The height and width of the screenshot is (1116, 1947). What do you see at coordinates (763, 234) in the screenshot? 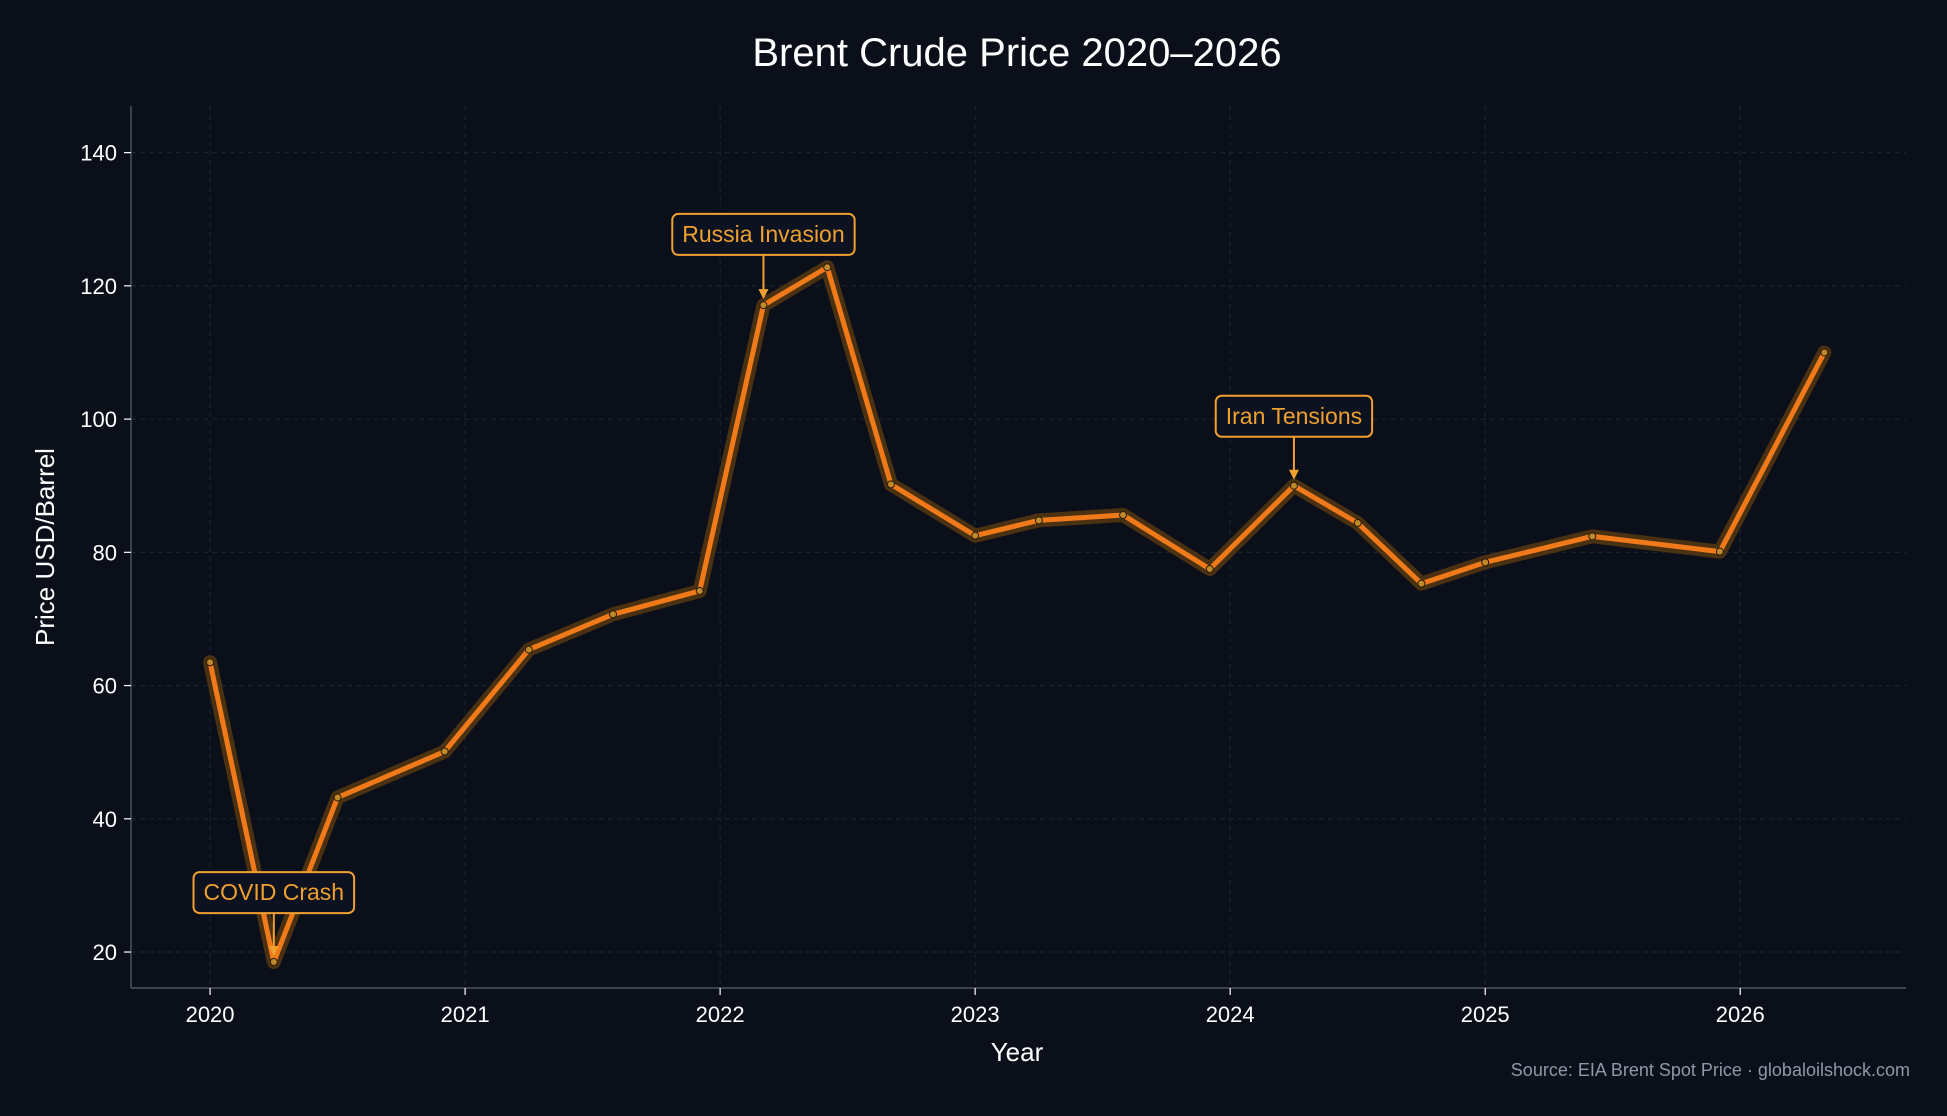
I see `annotation-label: Russia Invasion` at bounding box center [763, 234].